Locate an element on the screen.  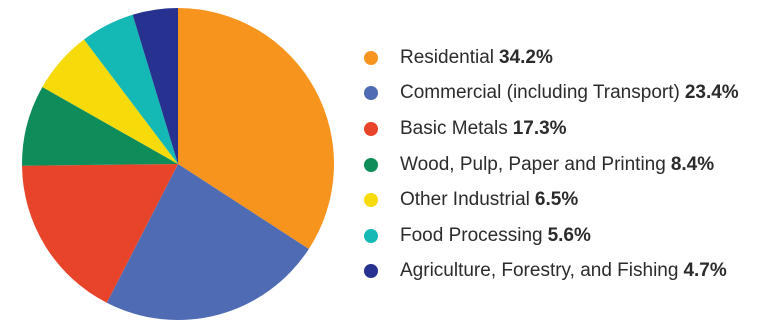
legend-value: 5.6% is located at coordinates (569, 235).